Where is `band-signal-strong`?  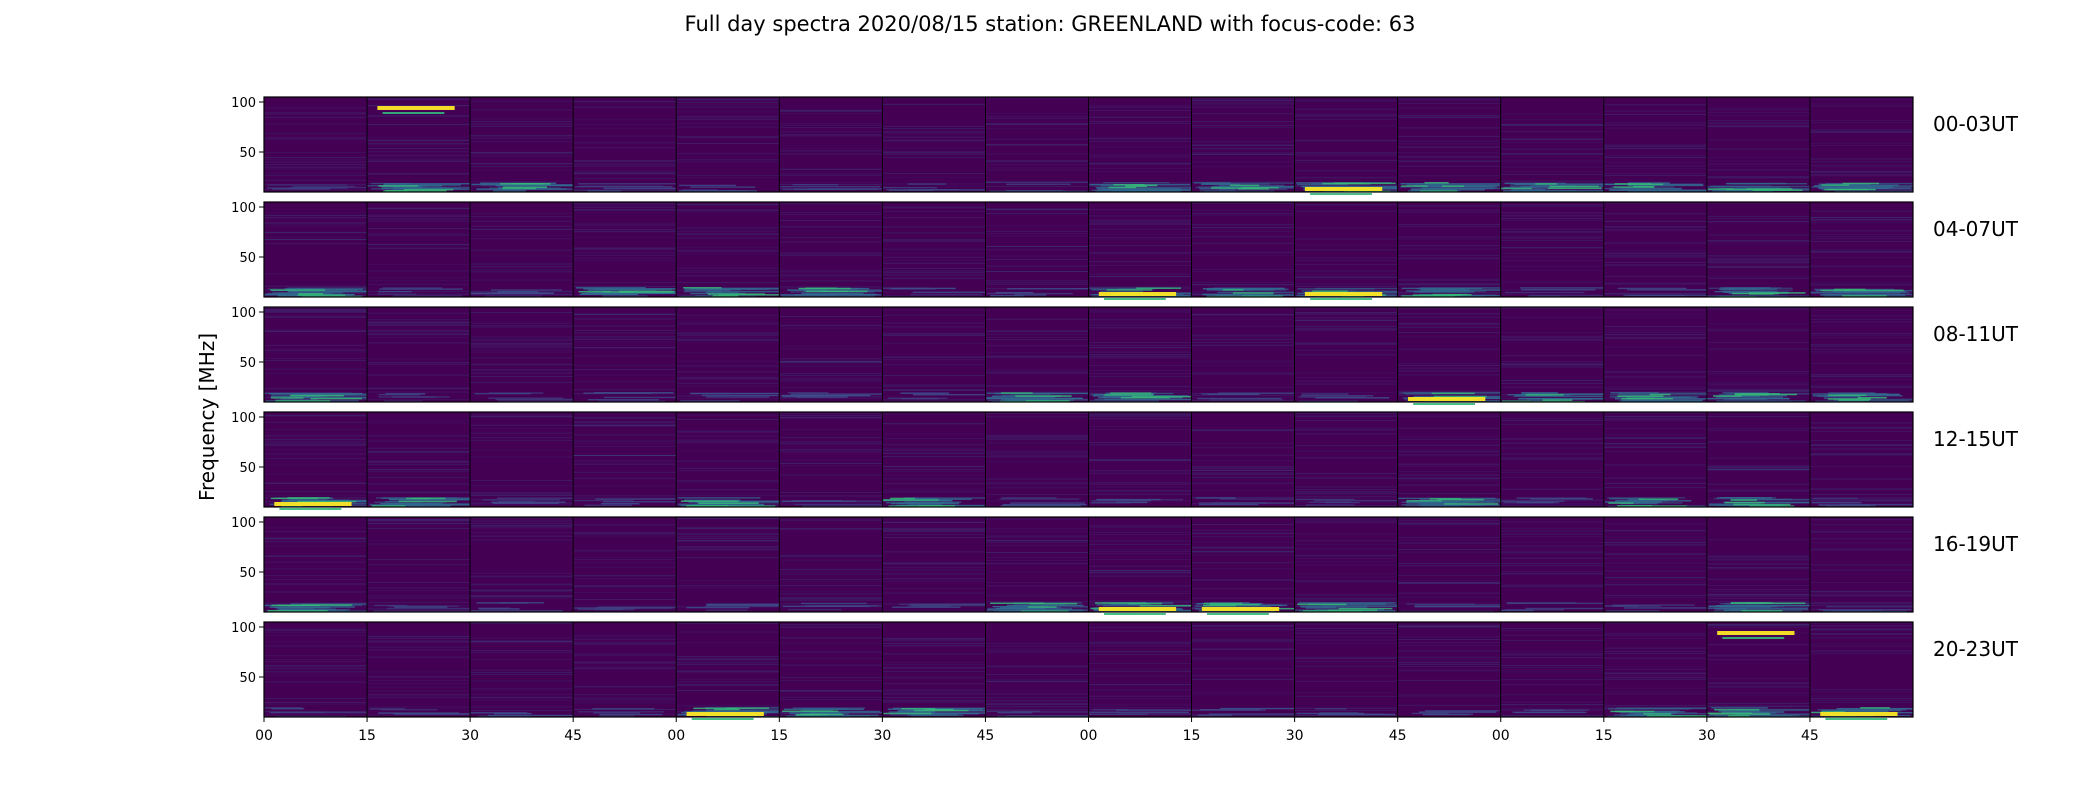
band-signal-strong is located at coordinates (1460, 295).